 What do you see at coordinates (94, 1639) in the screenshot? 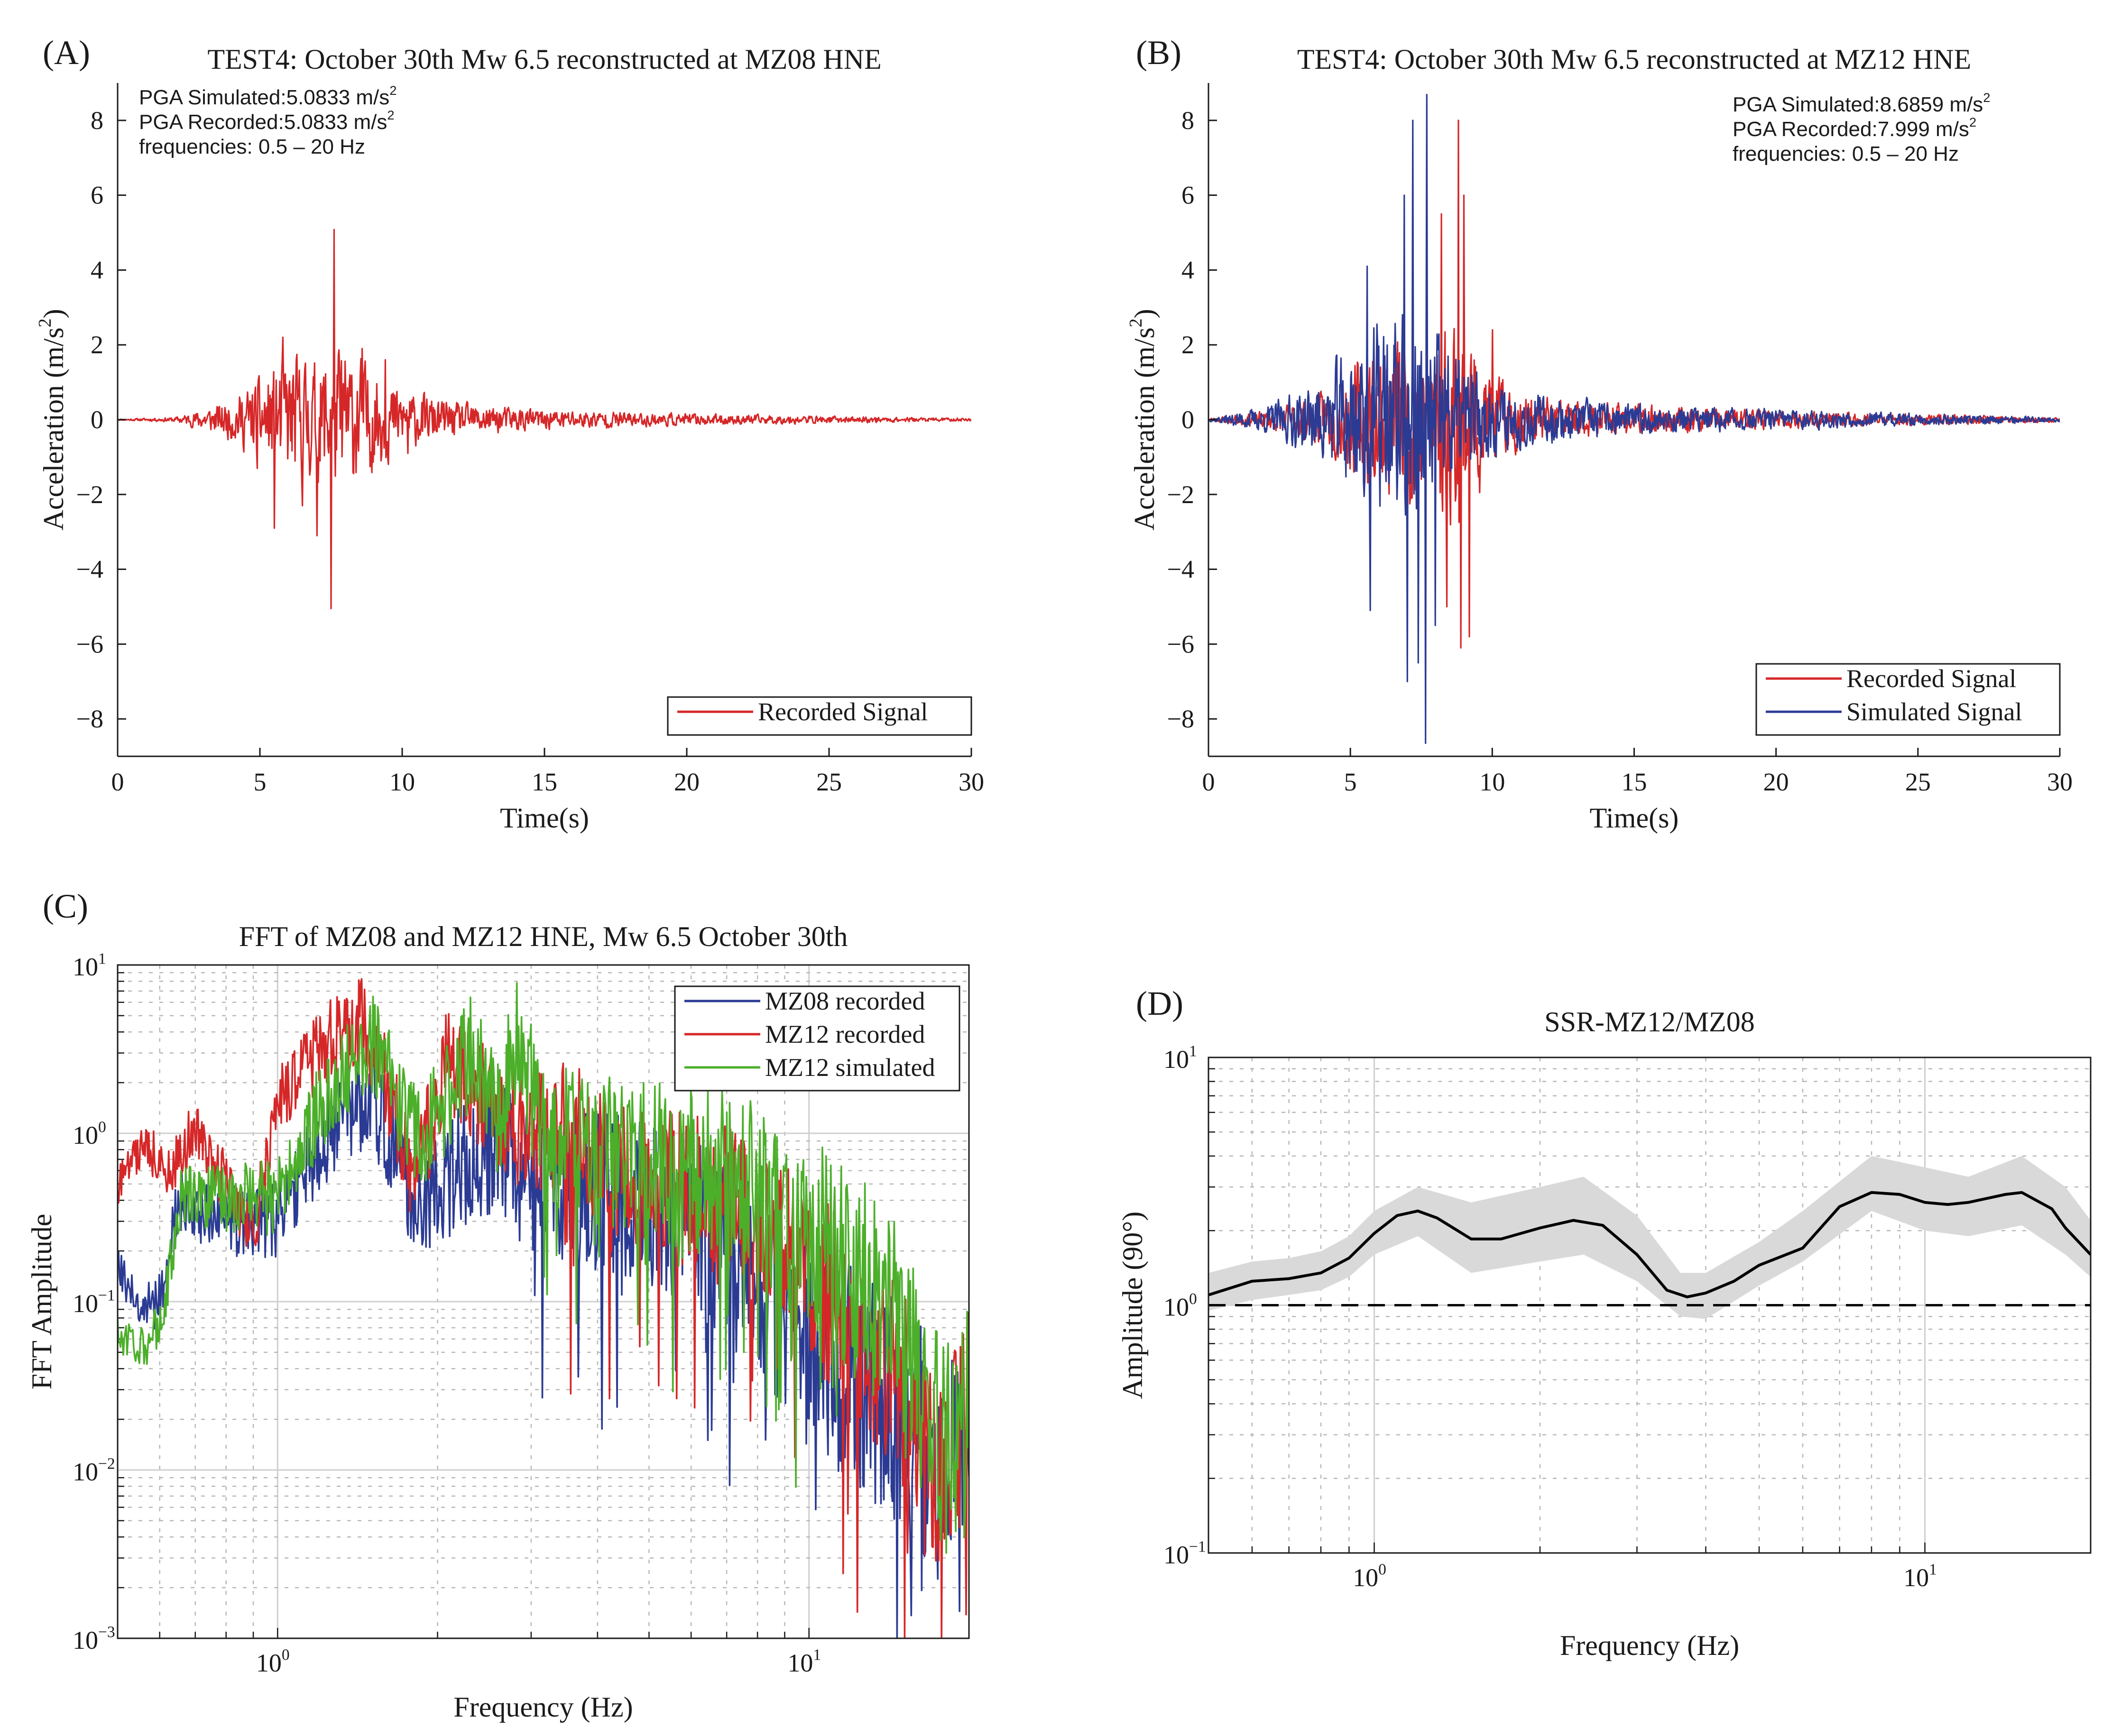
I see `y-tick-label: 10⁻³` at bounding box center [94, 1639].